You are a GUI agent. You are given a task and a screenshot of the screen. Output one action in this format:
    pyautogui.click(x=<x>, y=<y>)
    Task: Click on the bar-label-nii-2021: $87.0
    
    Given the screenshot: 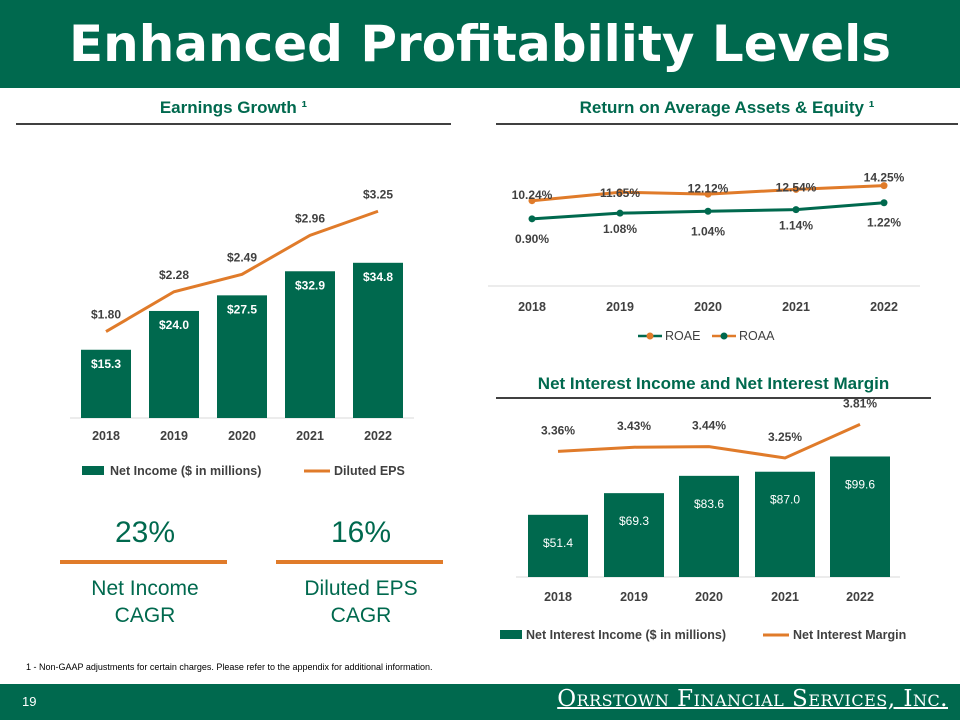 What is the action you would take?
    pyautogui.click(x=785, y=500)
    